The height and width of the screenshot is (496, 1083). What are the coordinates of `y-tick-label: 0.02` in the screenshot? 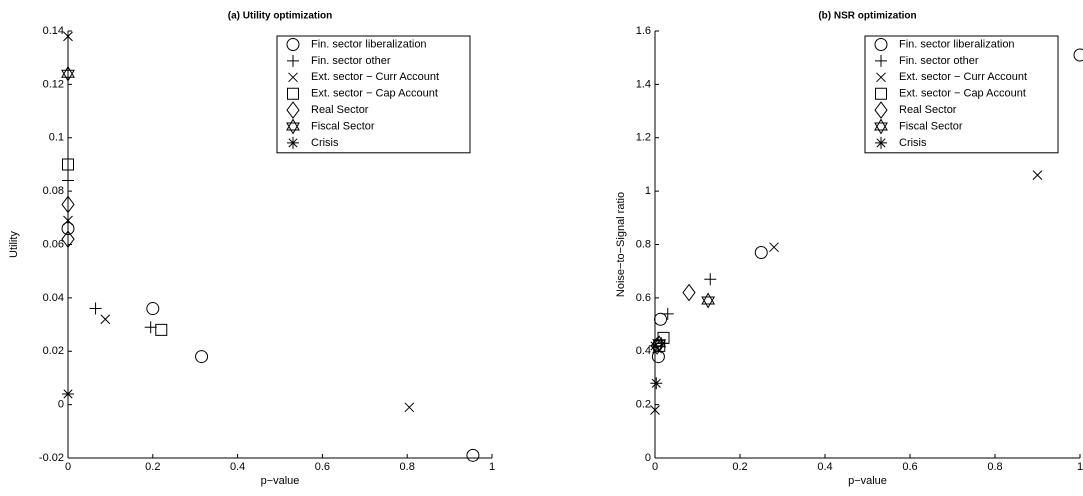 It's located at (53, 351).